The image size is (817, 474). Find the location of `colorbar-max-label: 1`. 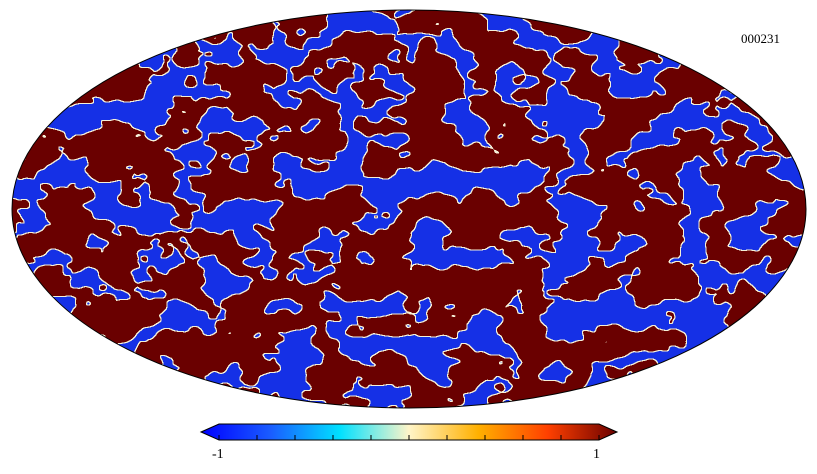

colorbar-max-label: 1 is located at coordinates (596, 454).